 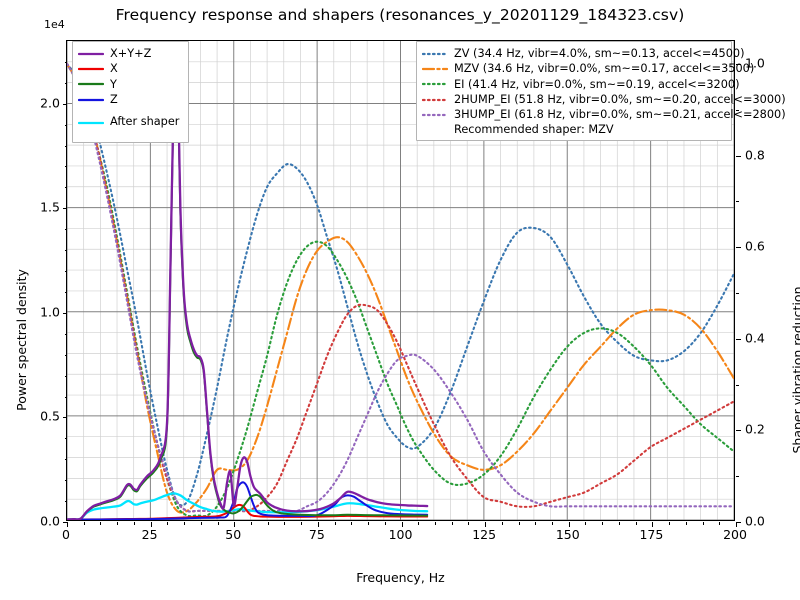 What do you see at coordinates (50, 521) in the screenshot?
I see `y-tick-label-left: 0.0` at bounding box center [50, 521].